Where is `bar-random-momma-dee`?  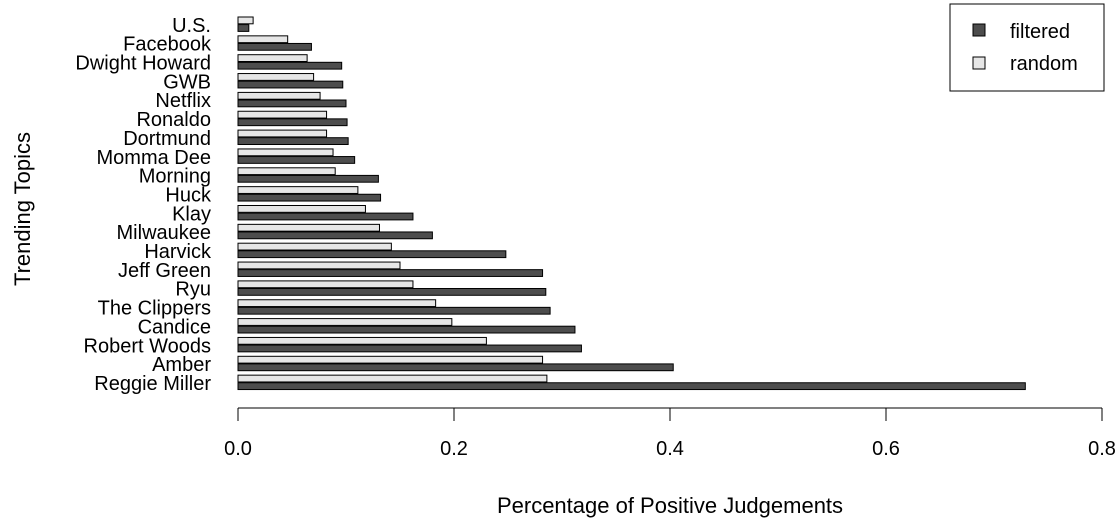 bar-random-momma-dee is located at coordinates (285, 152).